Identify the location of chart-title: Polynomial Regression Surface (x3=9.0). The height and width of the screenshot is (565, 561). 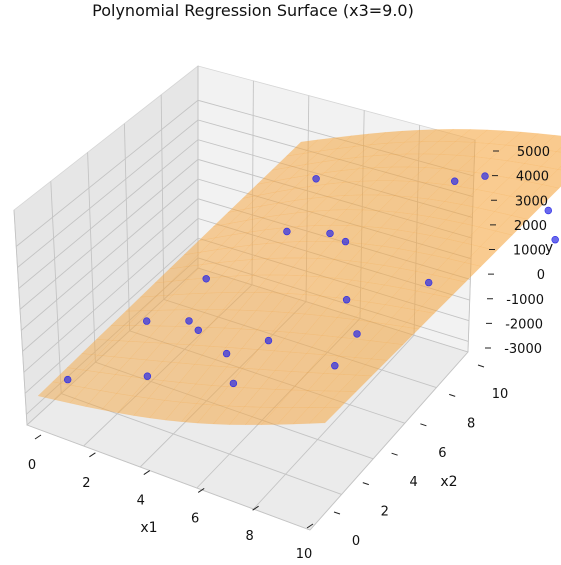
(253, 10).